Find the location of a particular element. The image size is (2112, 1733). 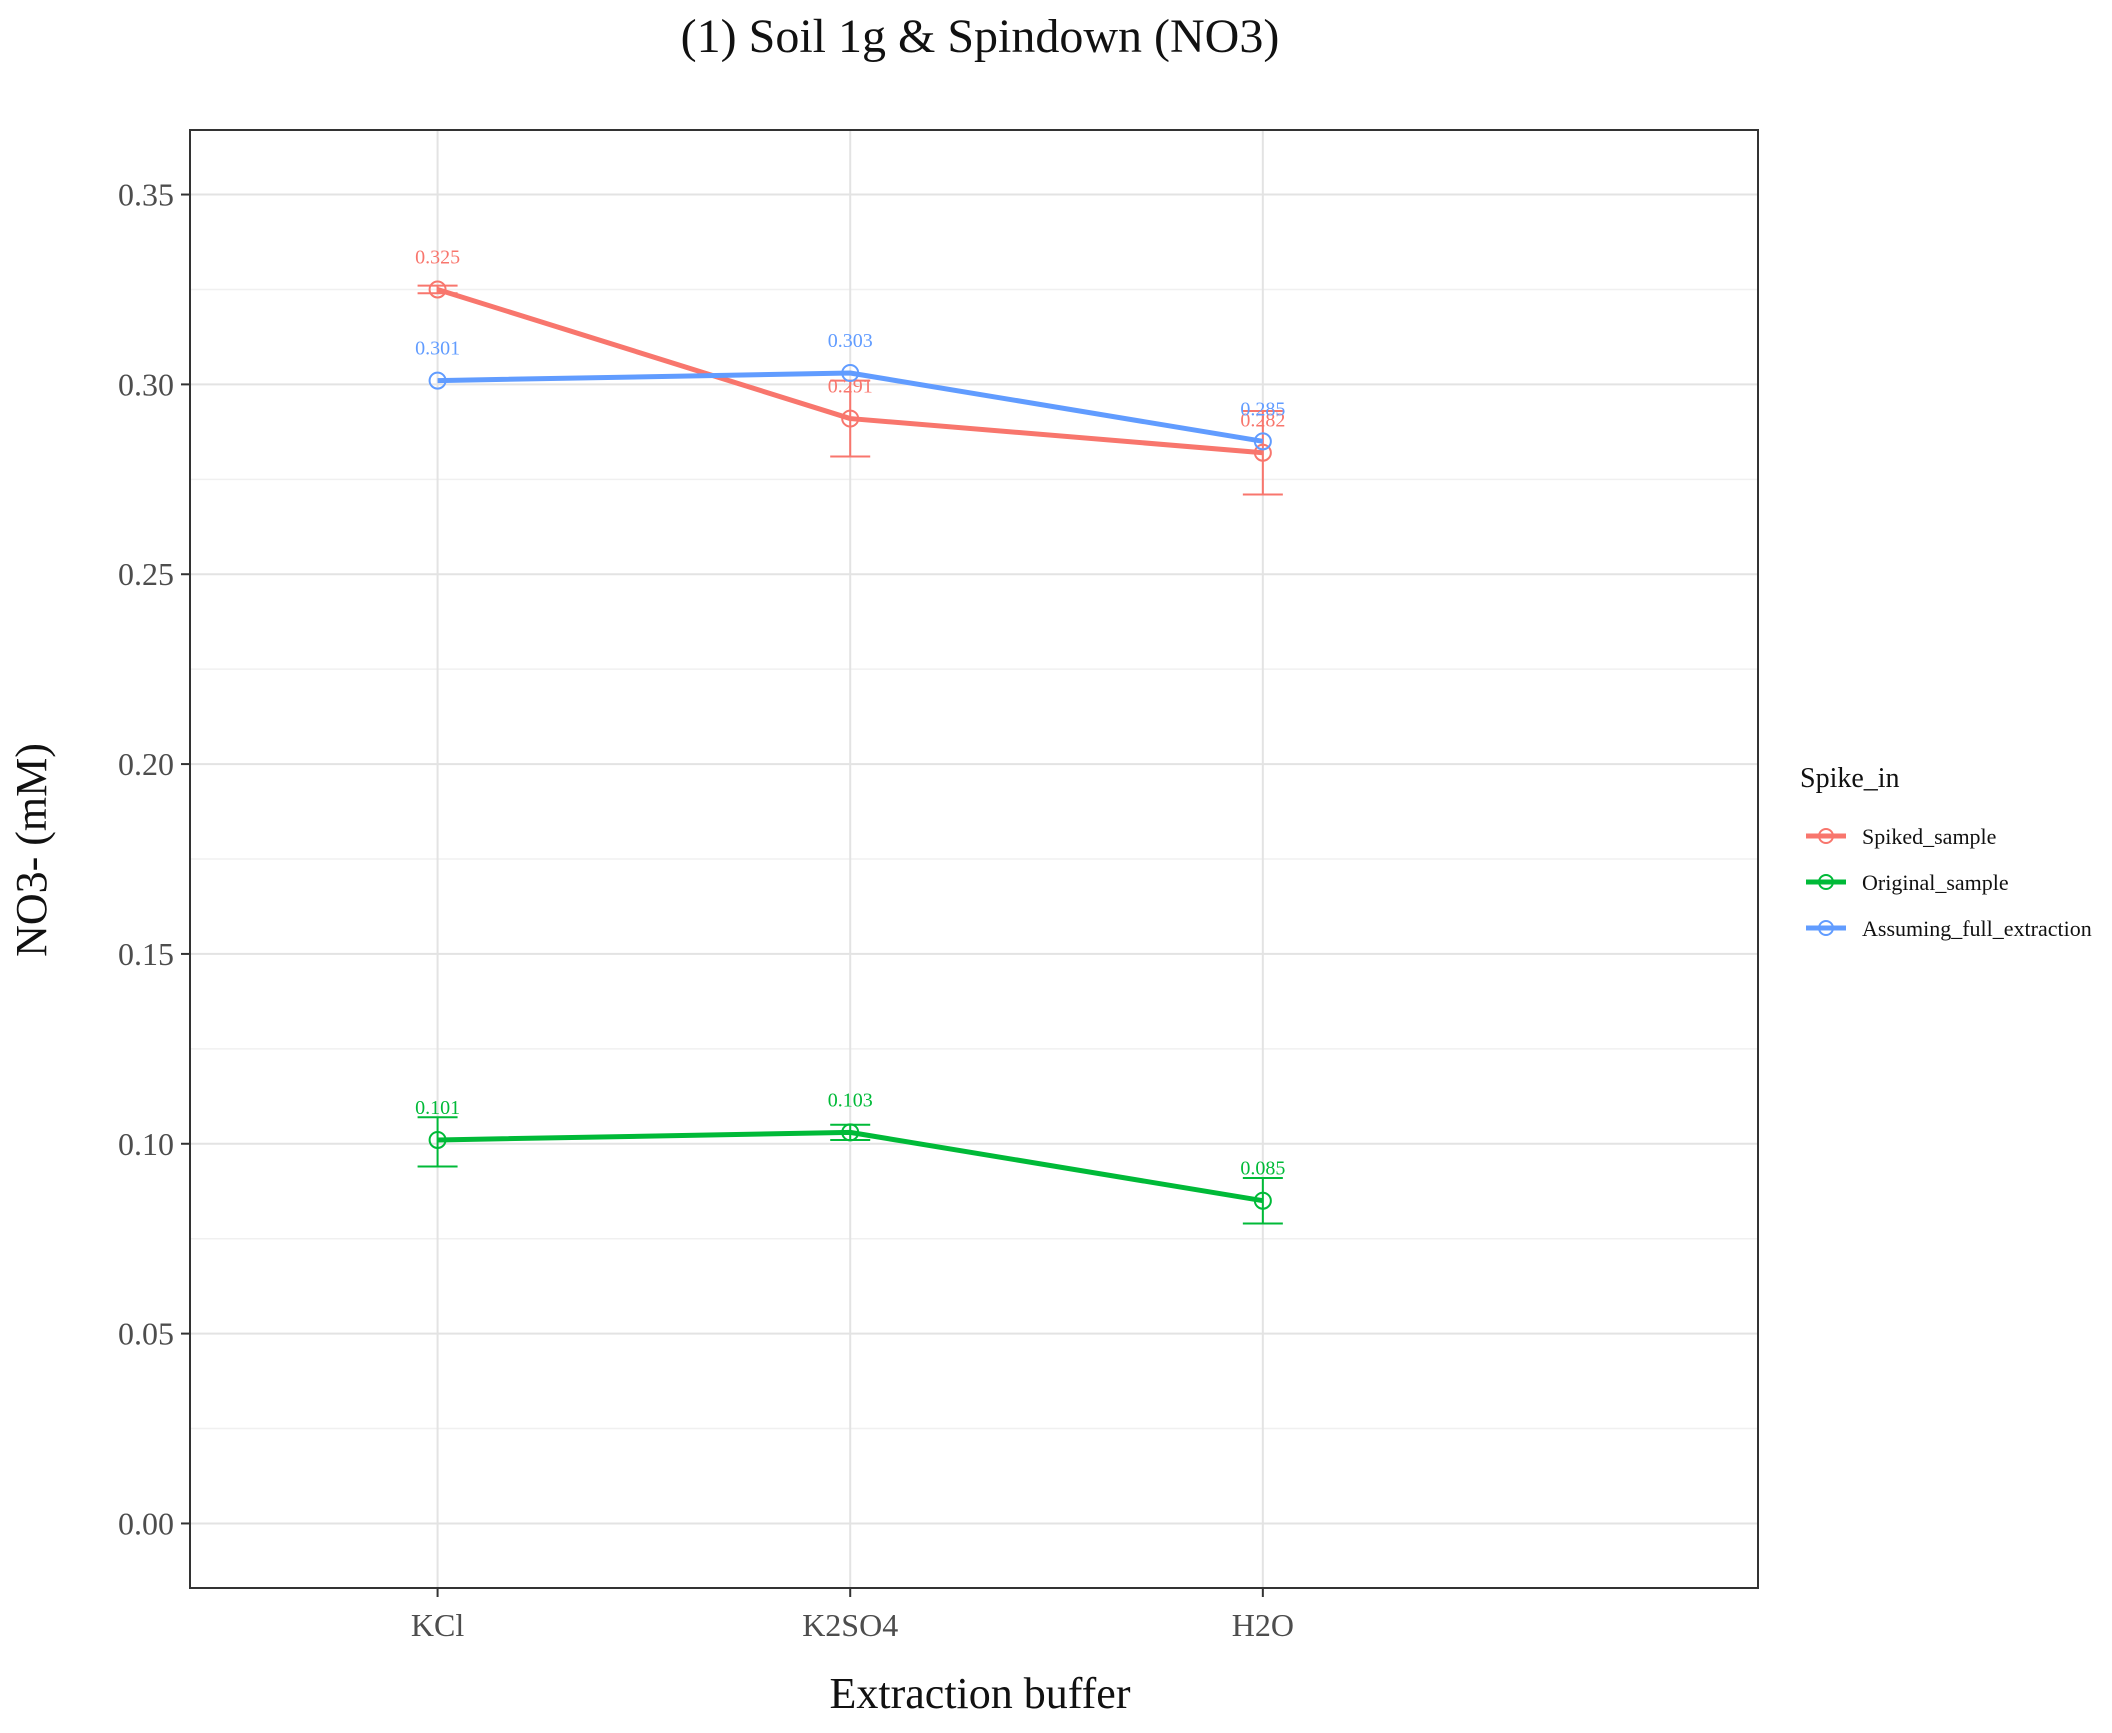

legend-item-label: Assuming_full_extraction is located at coordinates (1977, 928).